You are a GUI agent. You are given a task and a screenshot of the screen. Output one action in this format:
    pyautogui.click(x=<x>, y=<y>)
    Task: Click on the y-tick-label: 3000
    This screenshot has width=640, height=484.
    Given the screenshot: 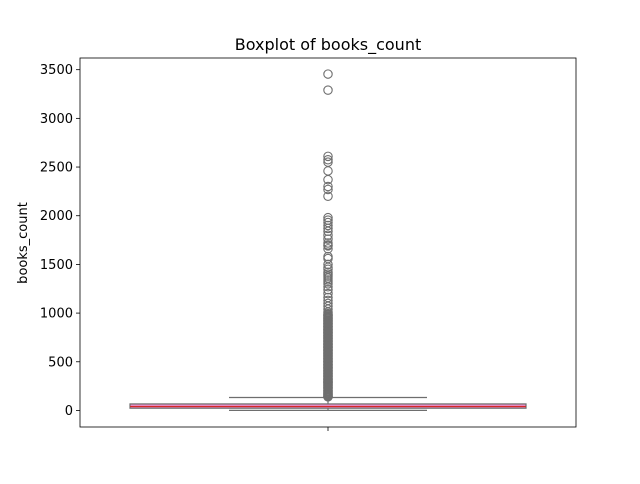 What is the action you would take?
    pyautogui.click(x=56, y=119)
    